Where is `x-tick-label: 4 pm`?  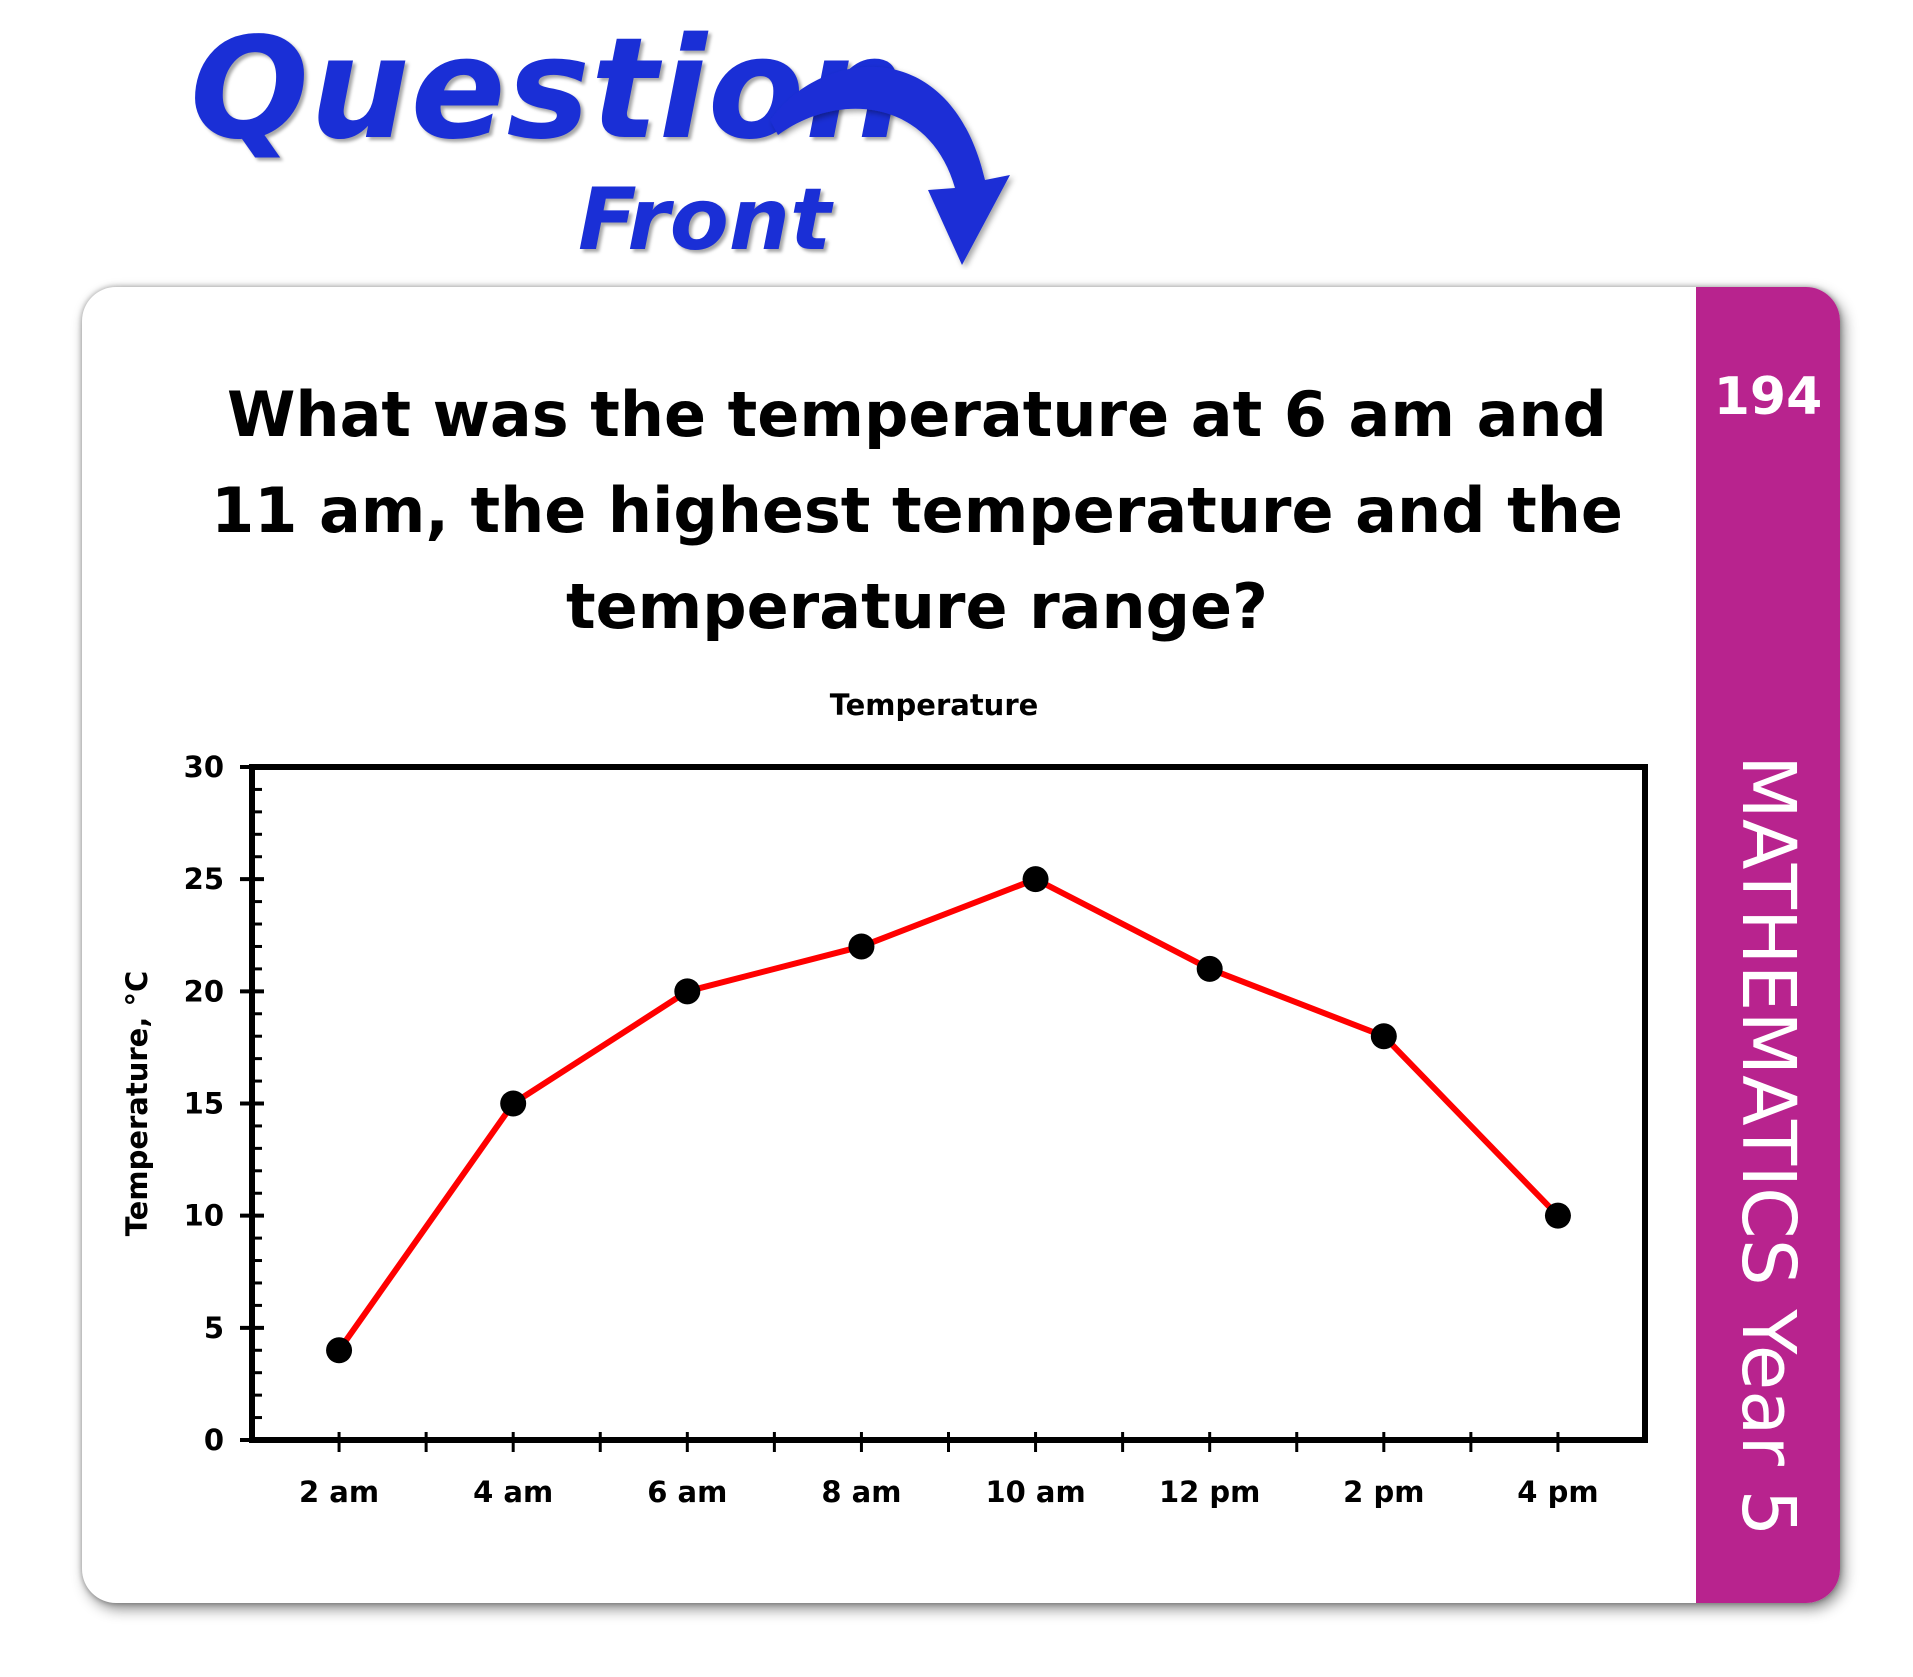 x-tick-label: 4 pm is located at coordinates (1557, 1492).